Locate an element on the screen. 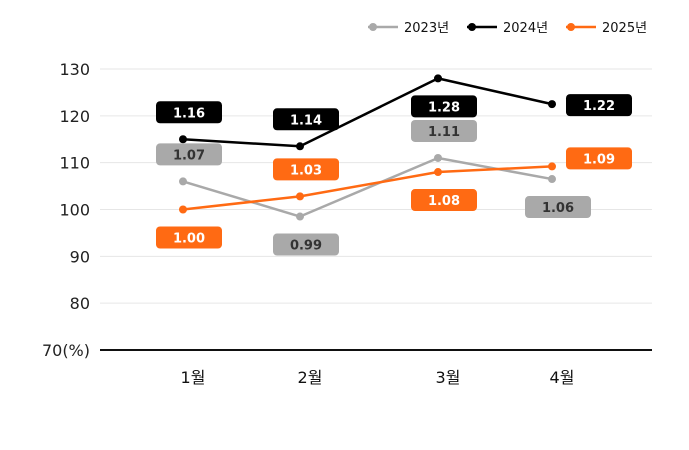 This screenshot has width=689, height=450. y-tick-label: 110 is located at coordinates (74, 163).